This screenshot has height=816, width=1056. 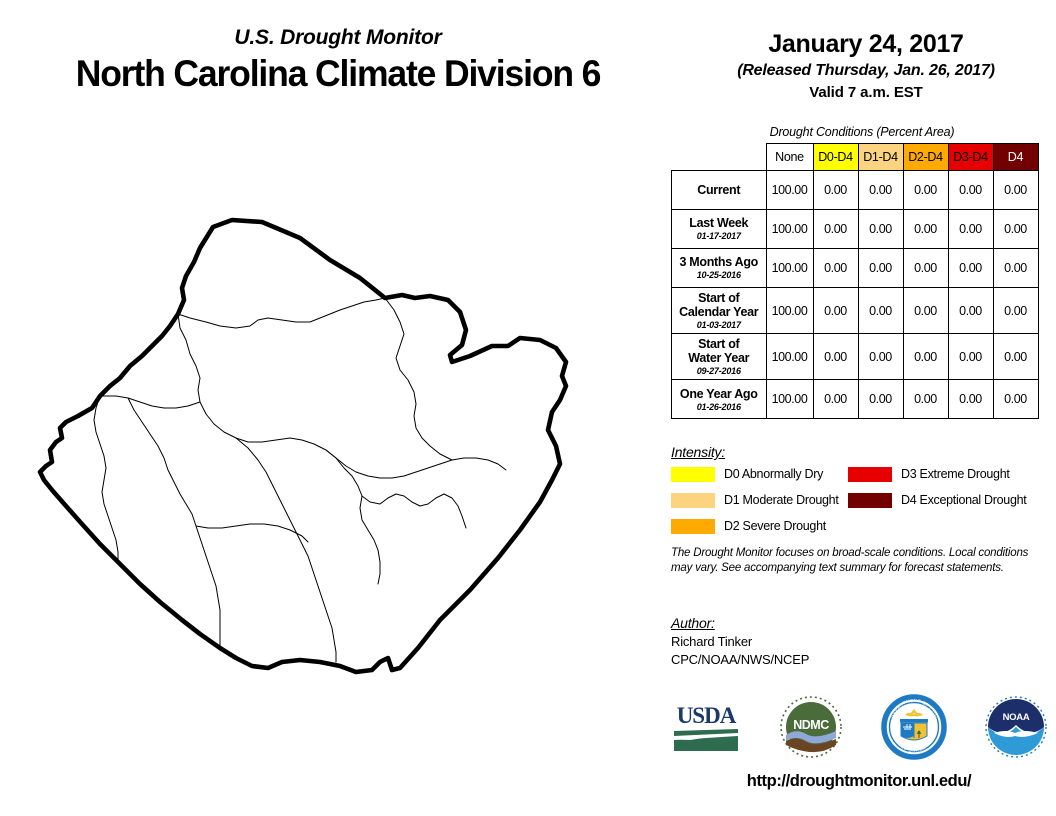 What do you see at coordinates (693, 500) in the screenshot?
I see `legend-swatch-d1` at bounding box center [693, 500].